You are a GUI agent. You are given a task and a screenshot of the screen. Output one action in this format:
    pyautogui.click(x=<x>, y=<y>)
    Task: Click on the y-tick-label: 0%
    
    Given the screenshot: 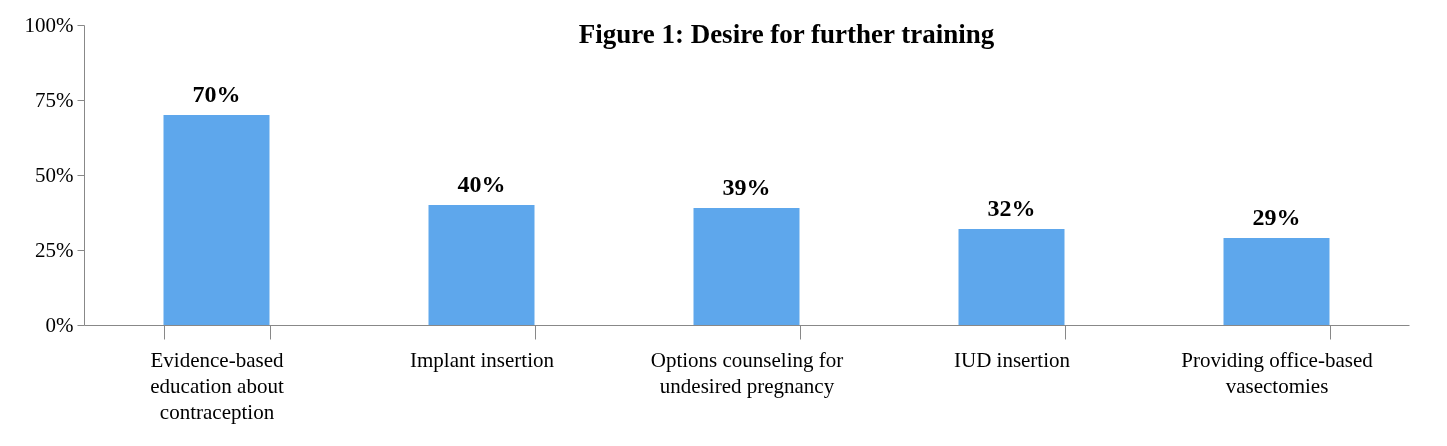 What is the action you would take?
    pyautogui.click(x=59, y=324)
    